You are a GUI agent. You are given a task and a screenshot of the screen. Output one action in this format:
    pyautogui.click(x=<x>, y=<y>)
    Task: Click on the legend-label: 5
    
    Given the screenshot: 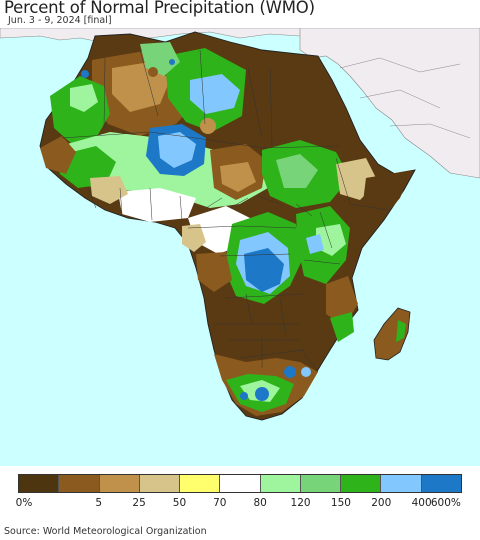 What is the action you would take?
    pyautogui.click(x=99, y=503)
    